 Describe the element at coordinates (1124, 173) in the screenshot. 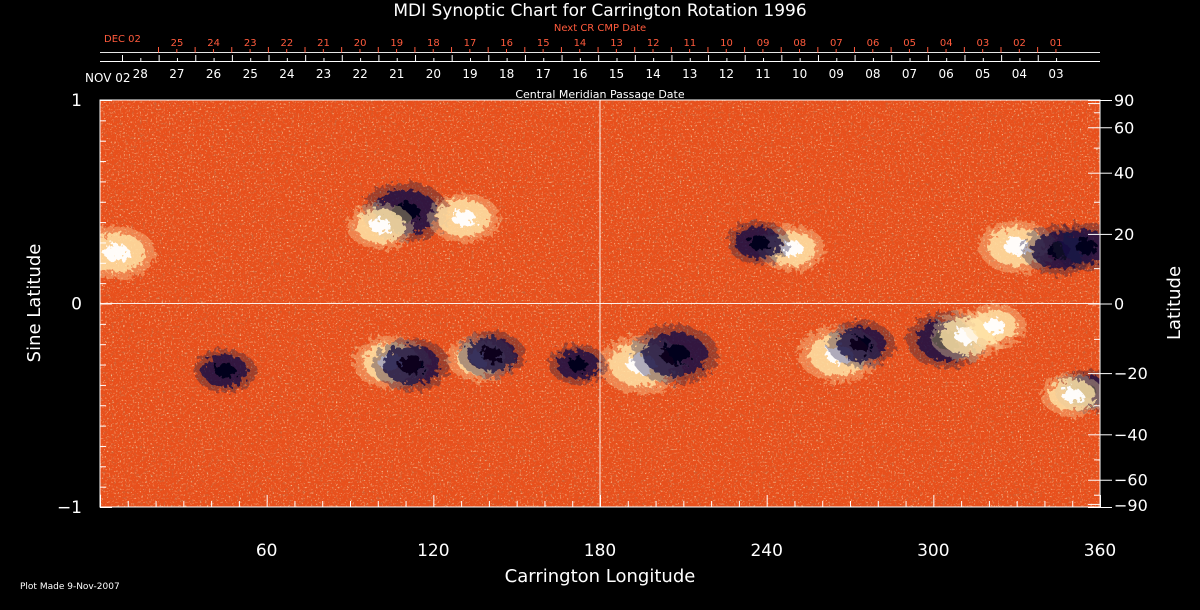

I see `y-tick-label-right: 40` at that location.